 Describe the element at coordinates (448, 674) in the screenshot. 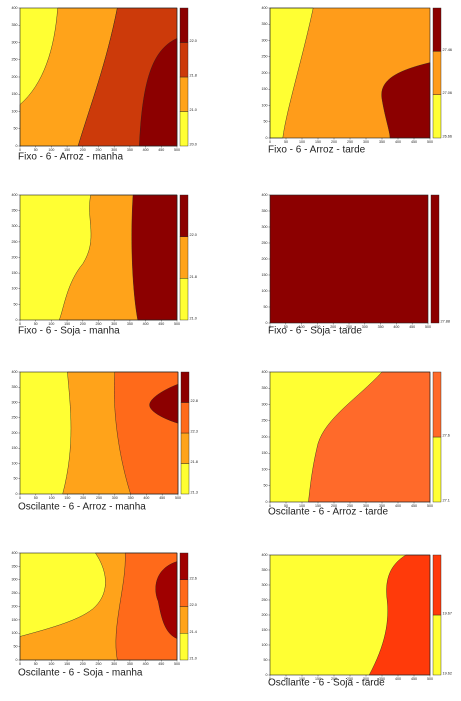

I see `colorbar-label: 19.62` at that location.